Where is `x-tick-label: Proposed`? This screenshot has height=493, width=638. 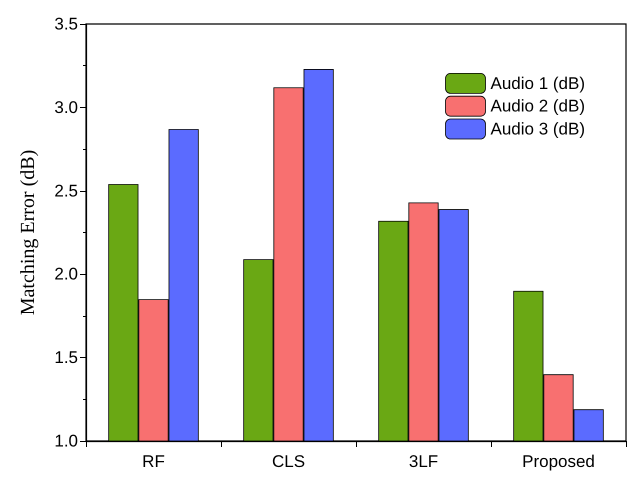
x-tick-label: Proposed is located at coordinates (558, 461).